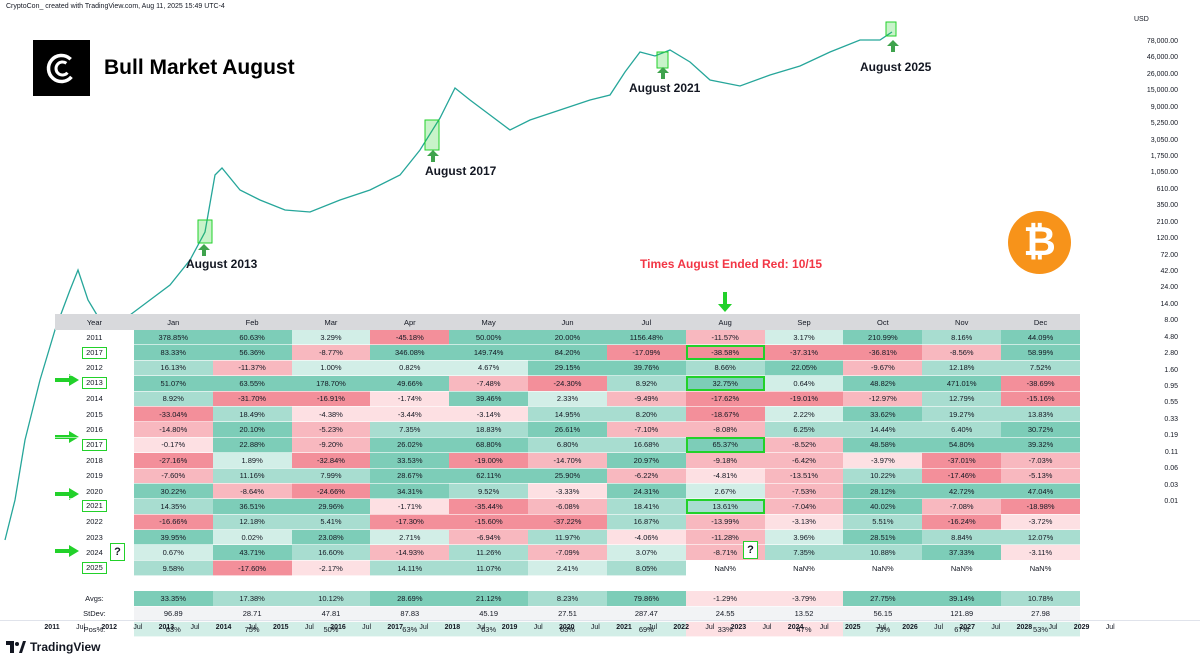 The image size is (1200, 662). What do you see at coordinates (410, 491) in the screenshot?
I see `return-cell: 34.31%` at bounding box center [410, 491].